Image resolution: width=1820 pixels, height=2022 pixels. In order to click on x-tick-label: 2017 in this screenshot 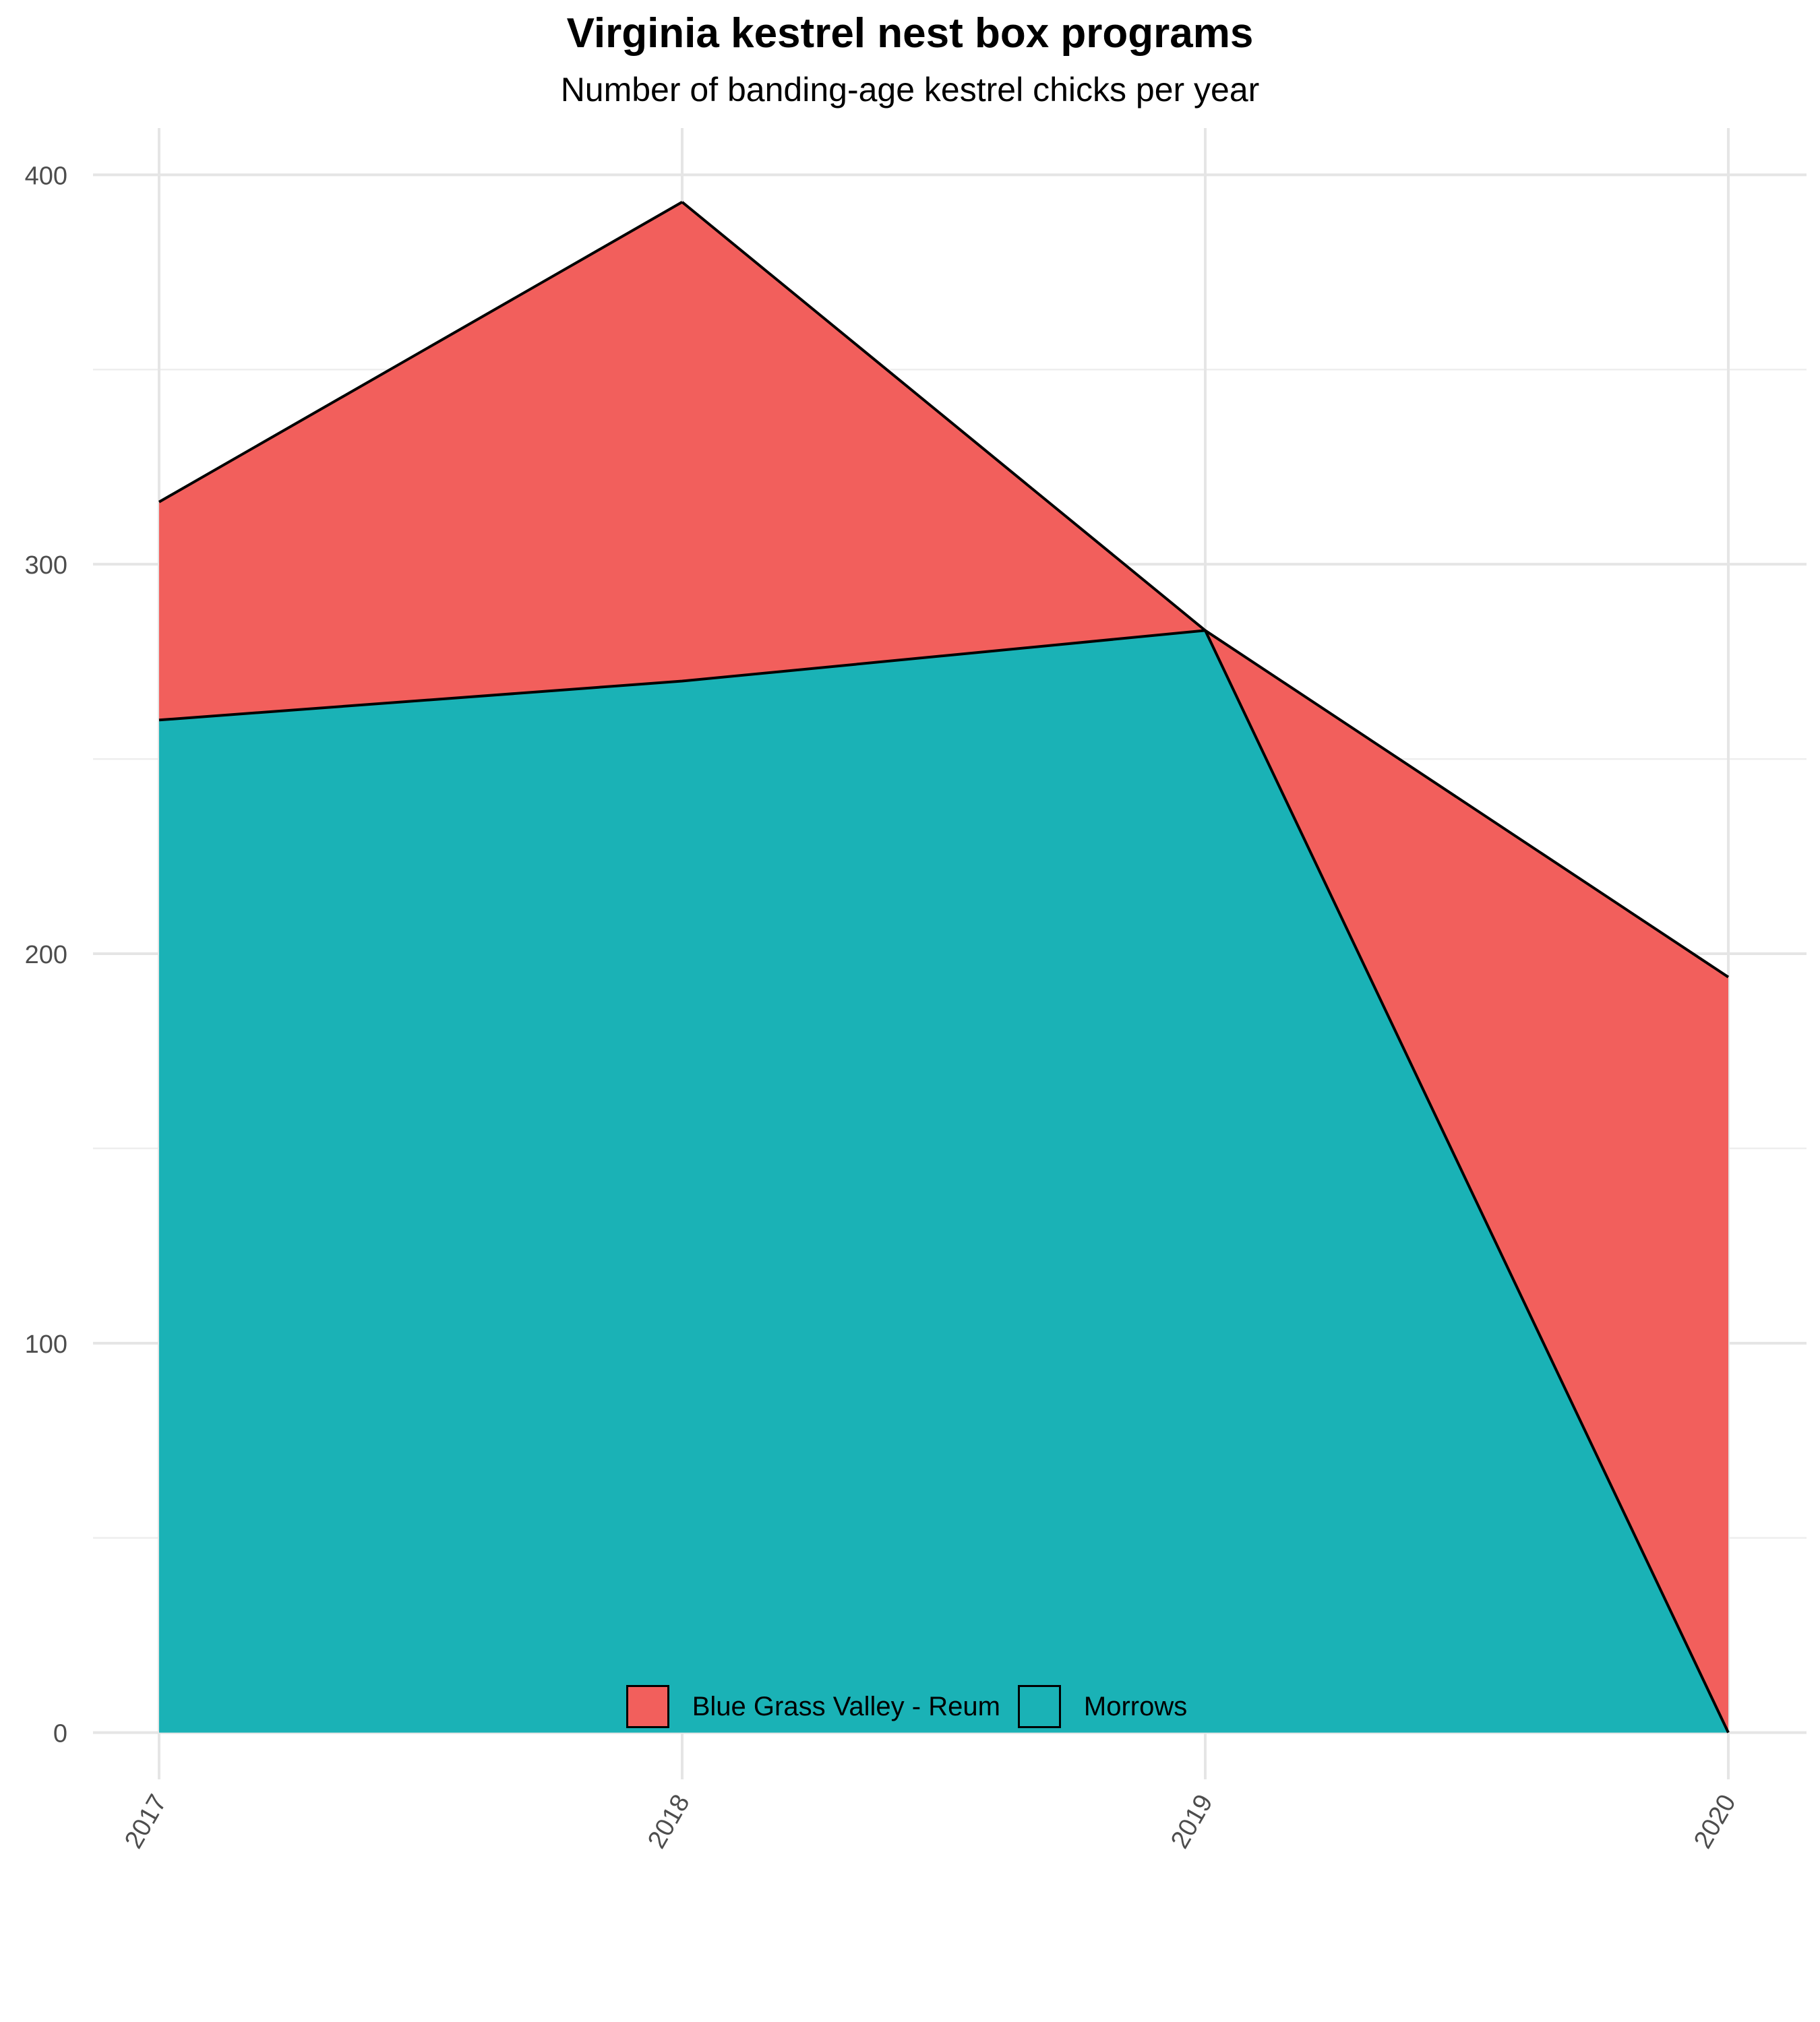, I will do `click(146, 1822)`.